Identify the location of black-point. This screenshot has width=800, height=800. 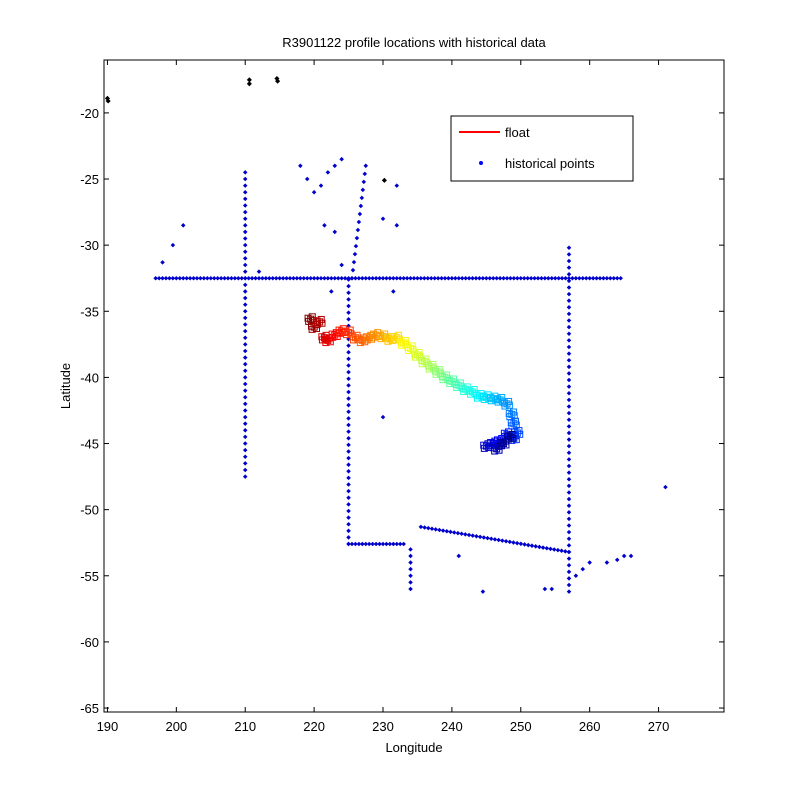
(278, 81).